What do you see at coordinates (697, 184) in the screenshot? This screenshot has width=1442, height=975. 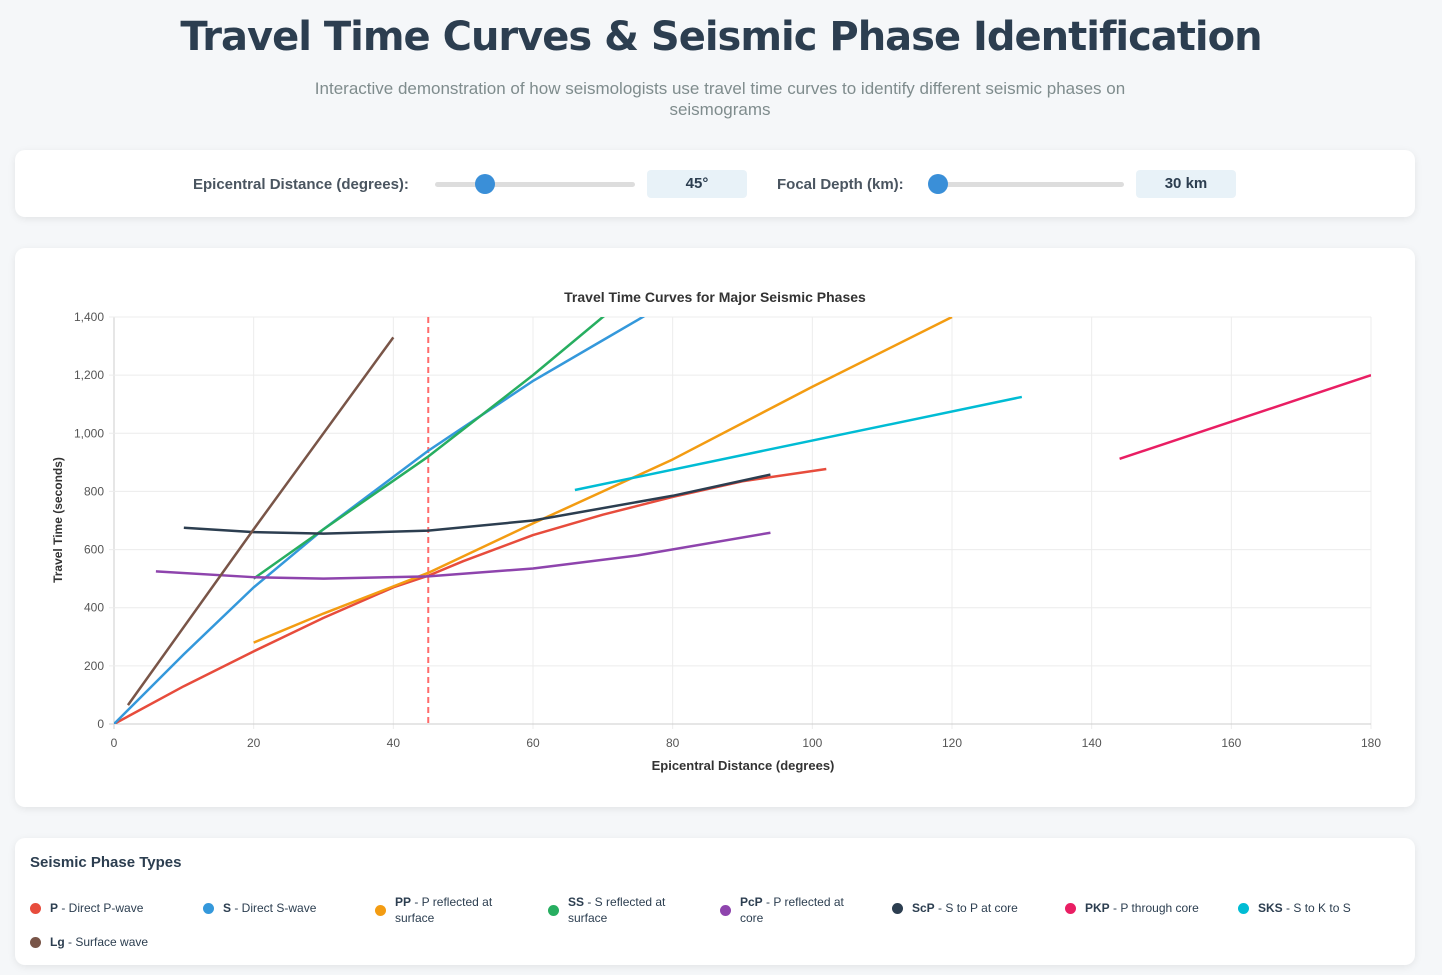 I see `distance-value: 45°` at bounding box center [697, 184].